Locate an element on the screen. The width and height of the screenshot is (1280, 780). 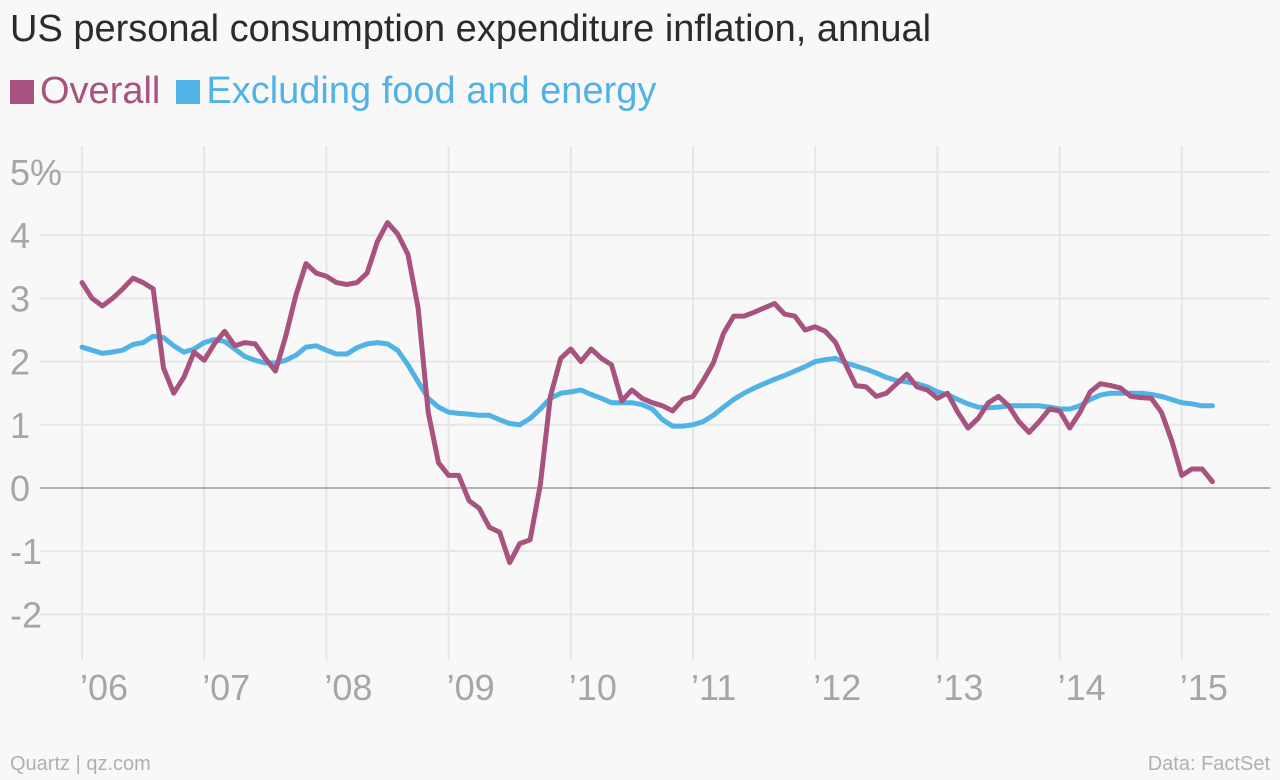
x-tick-label: ’09 is located at coordinates (471, 687).